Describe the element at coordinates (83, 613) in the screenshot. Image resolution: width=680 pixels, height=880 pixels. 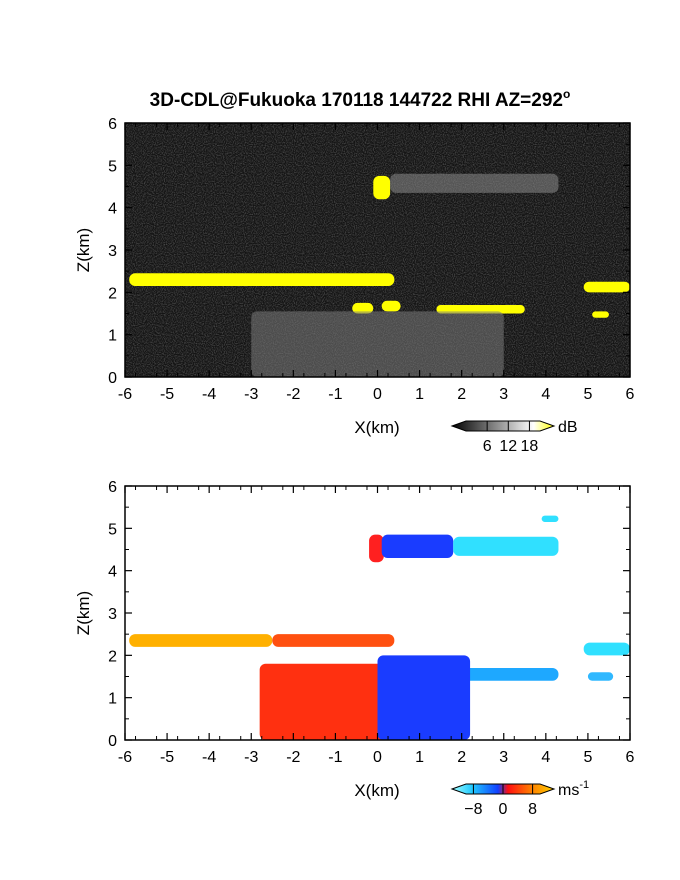
I see `panel2-ylabel: Z(km)` at that location.